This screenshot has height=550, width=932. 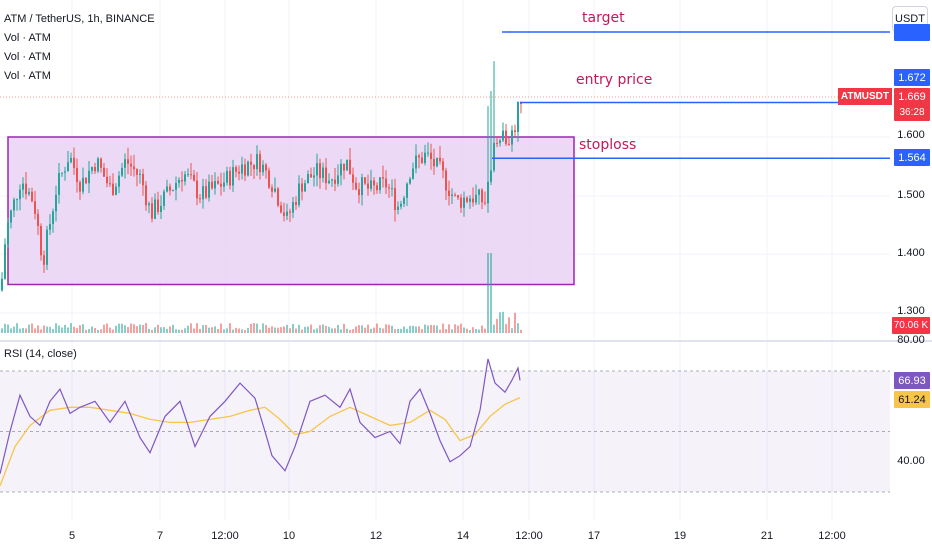 I want to click on rsi-legend: RSI (14, close), so click(x=40, y=354).